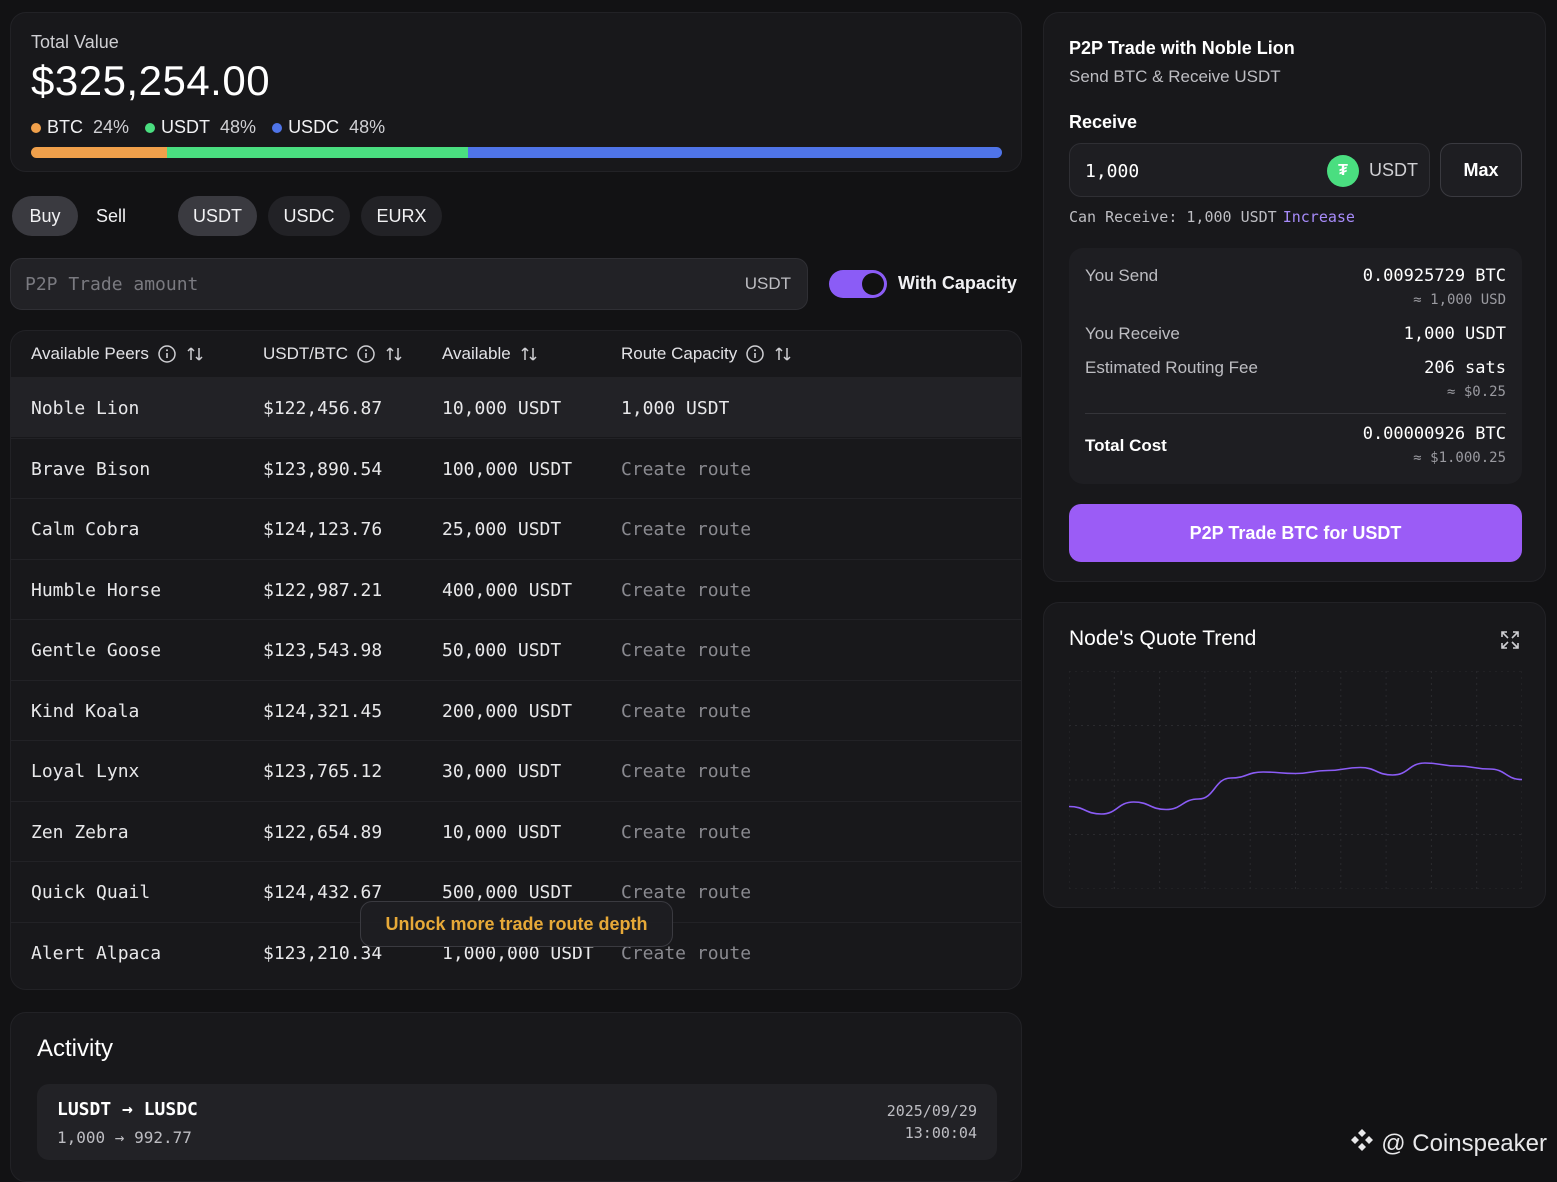 This screenshot has width=1557, height=1182. I want to click on peer-available: 1,000,000 USDT, so click(518, 953).